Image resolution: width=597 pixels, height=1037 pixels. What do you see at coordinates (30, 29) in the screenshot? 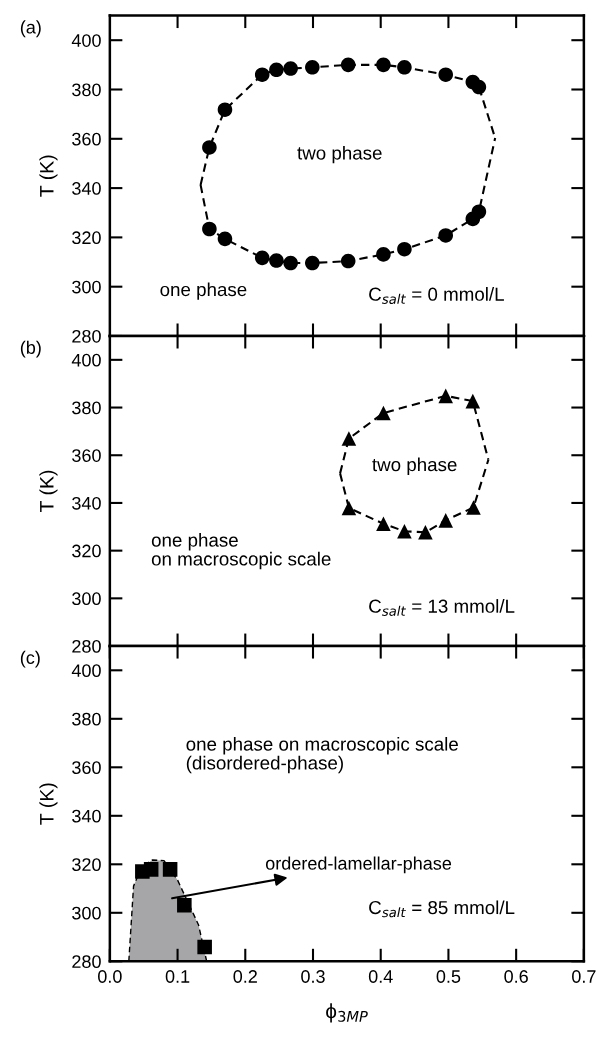
I see `chart-title: (a)` at bounding box center [30, 29].